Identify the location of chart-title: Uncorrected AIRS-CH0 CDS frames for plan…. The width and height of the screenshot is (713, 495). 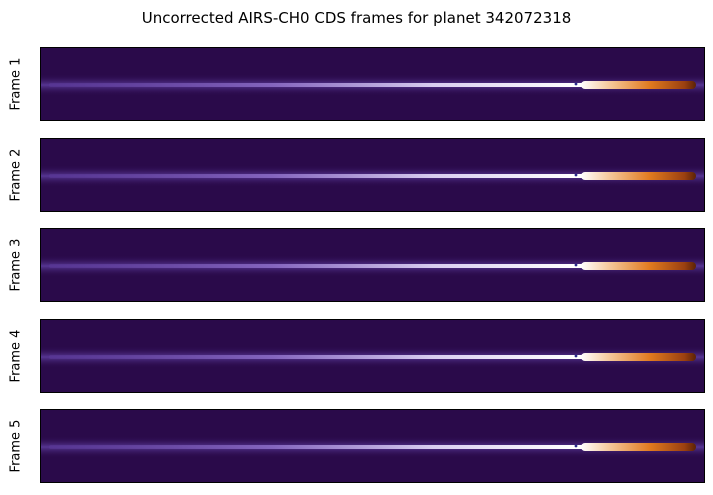
(356, 18).